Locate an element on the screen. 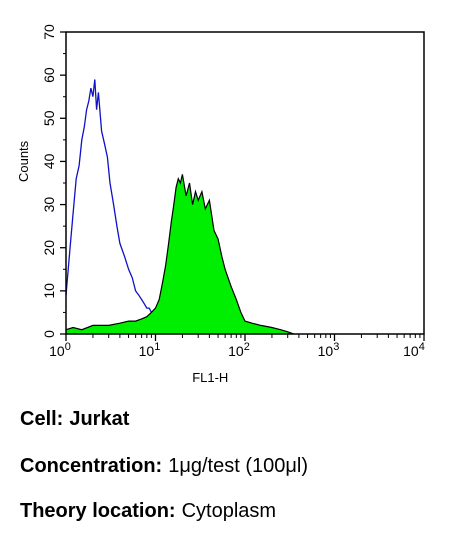  x-axis-label: FL1-H is located at coordinates (210, 377).